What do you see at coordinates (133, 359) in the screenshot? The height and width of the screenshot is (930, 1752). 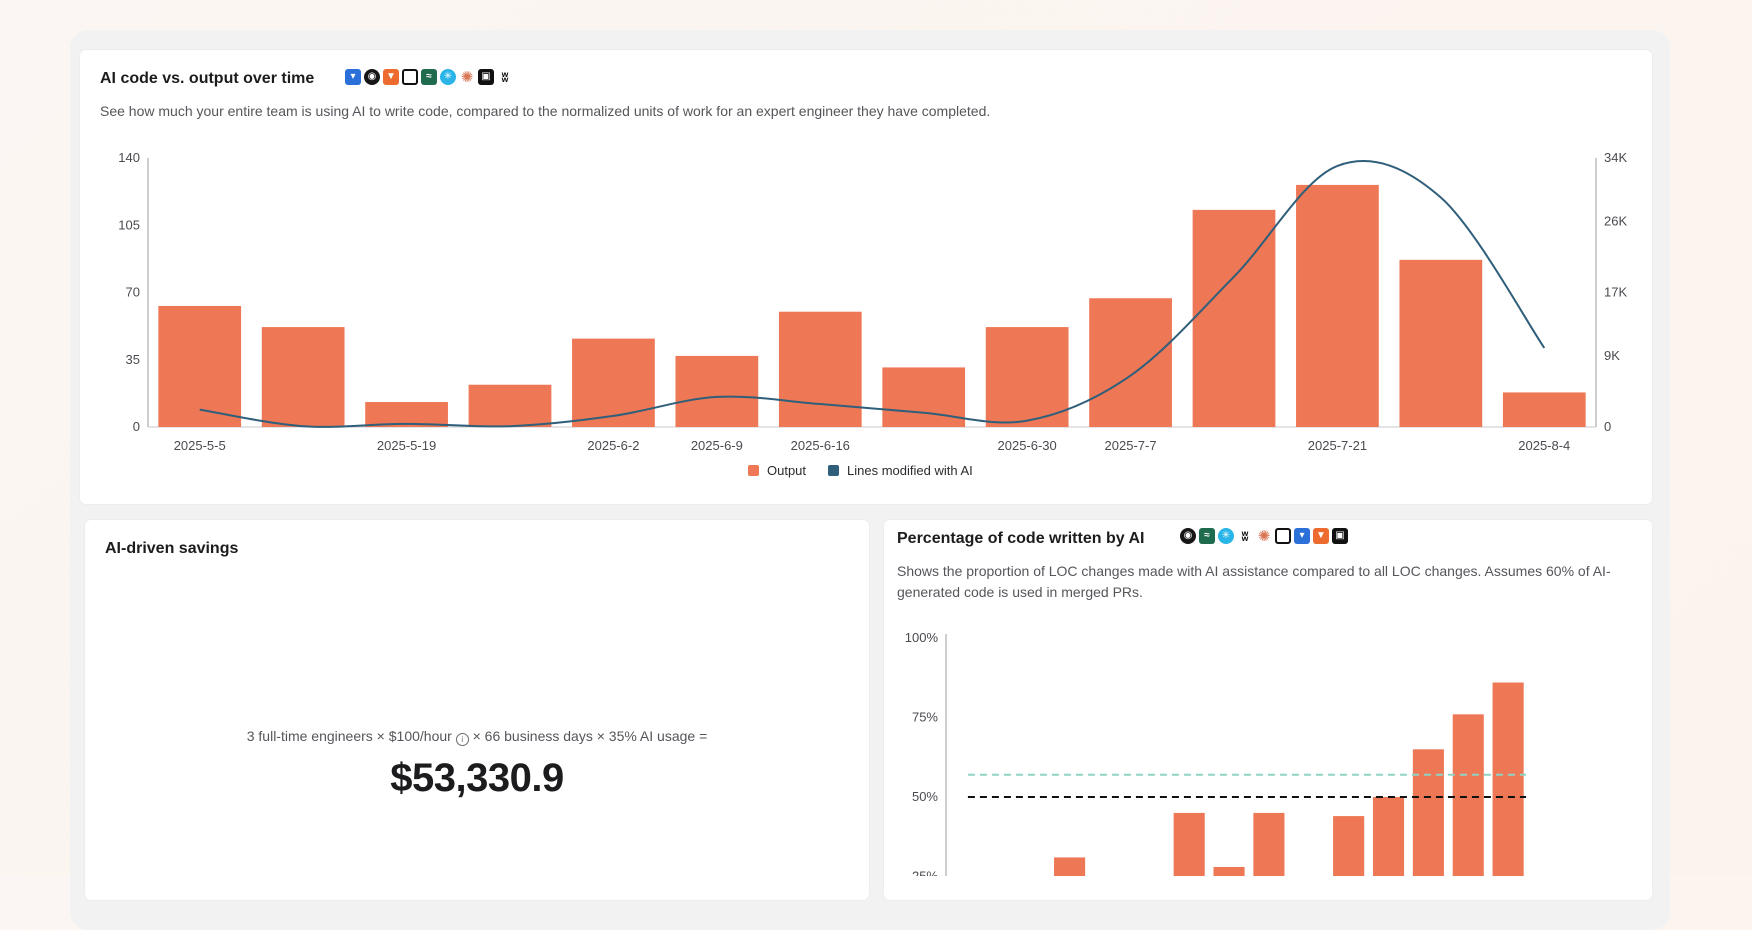 I see `y-left-tick-label: 35` at bounding box center [133, 359].